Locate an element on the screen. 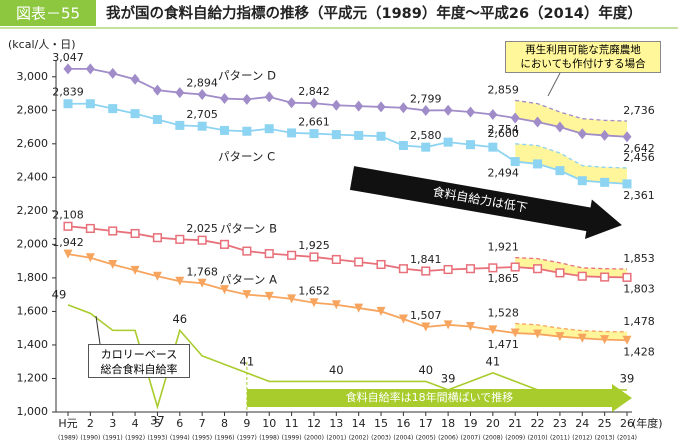 This screenshot has height=445, width=678. x-tick-year: (2002) is located at coordinates (359, 438).